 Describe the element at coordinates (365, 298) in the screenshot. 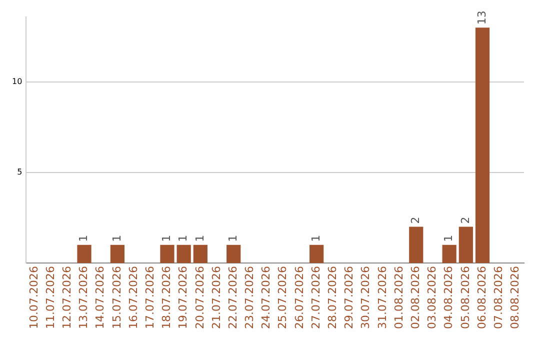

I see `x-tick-label: 30.07.2026` at that location.